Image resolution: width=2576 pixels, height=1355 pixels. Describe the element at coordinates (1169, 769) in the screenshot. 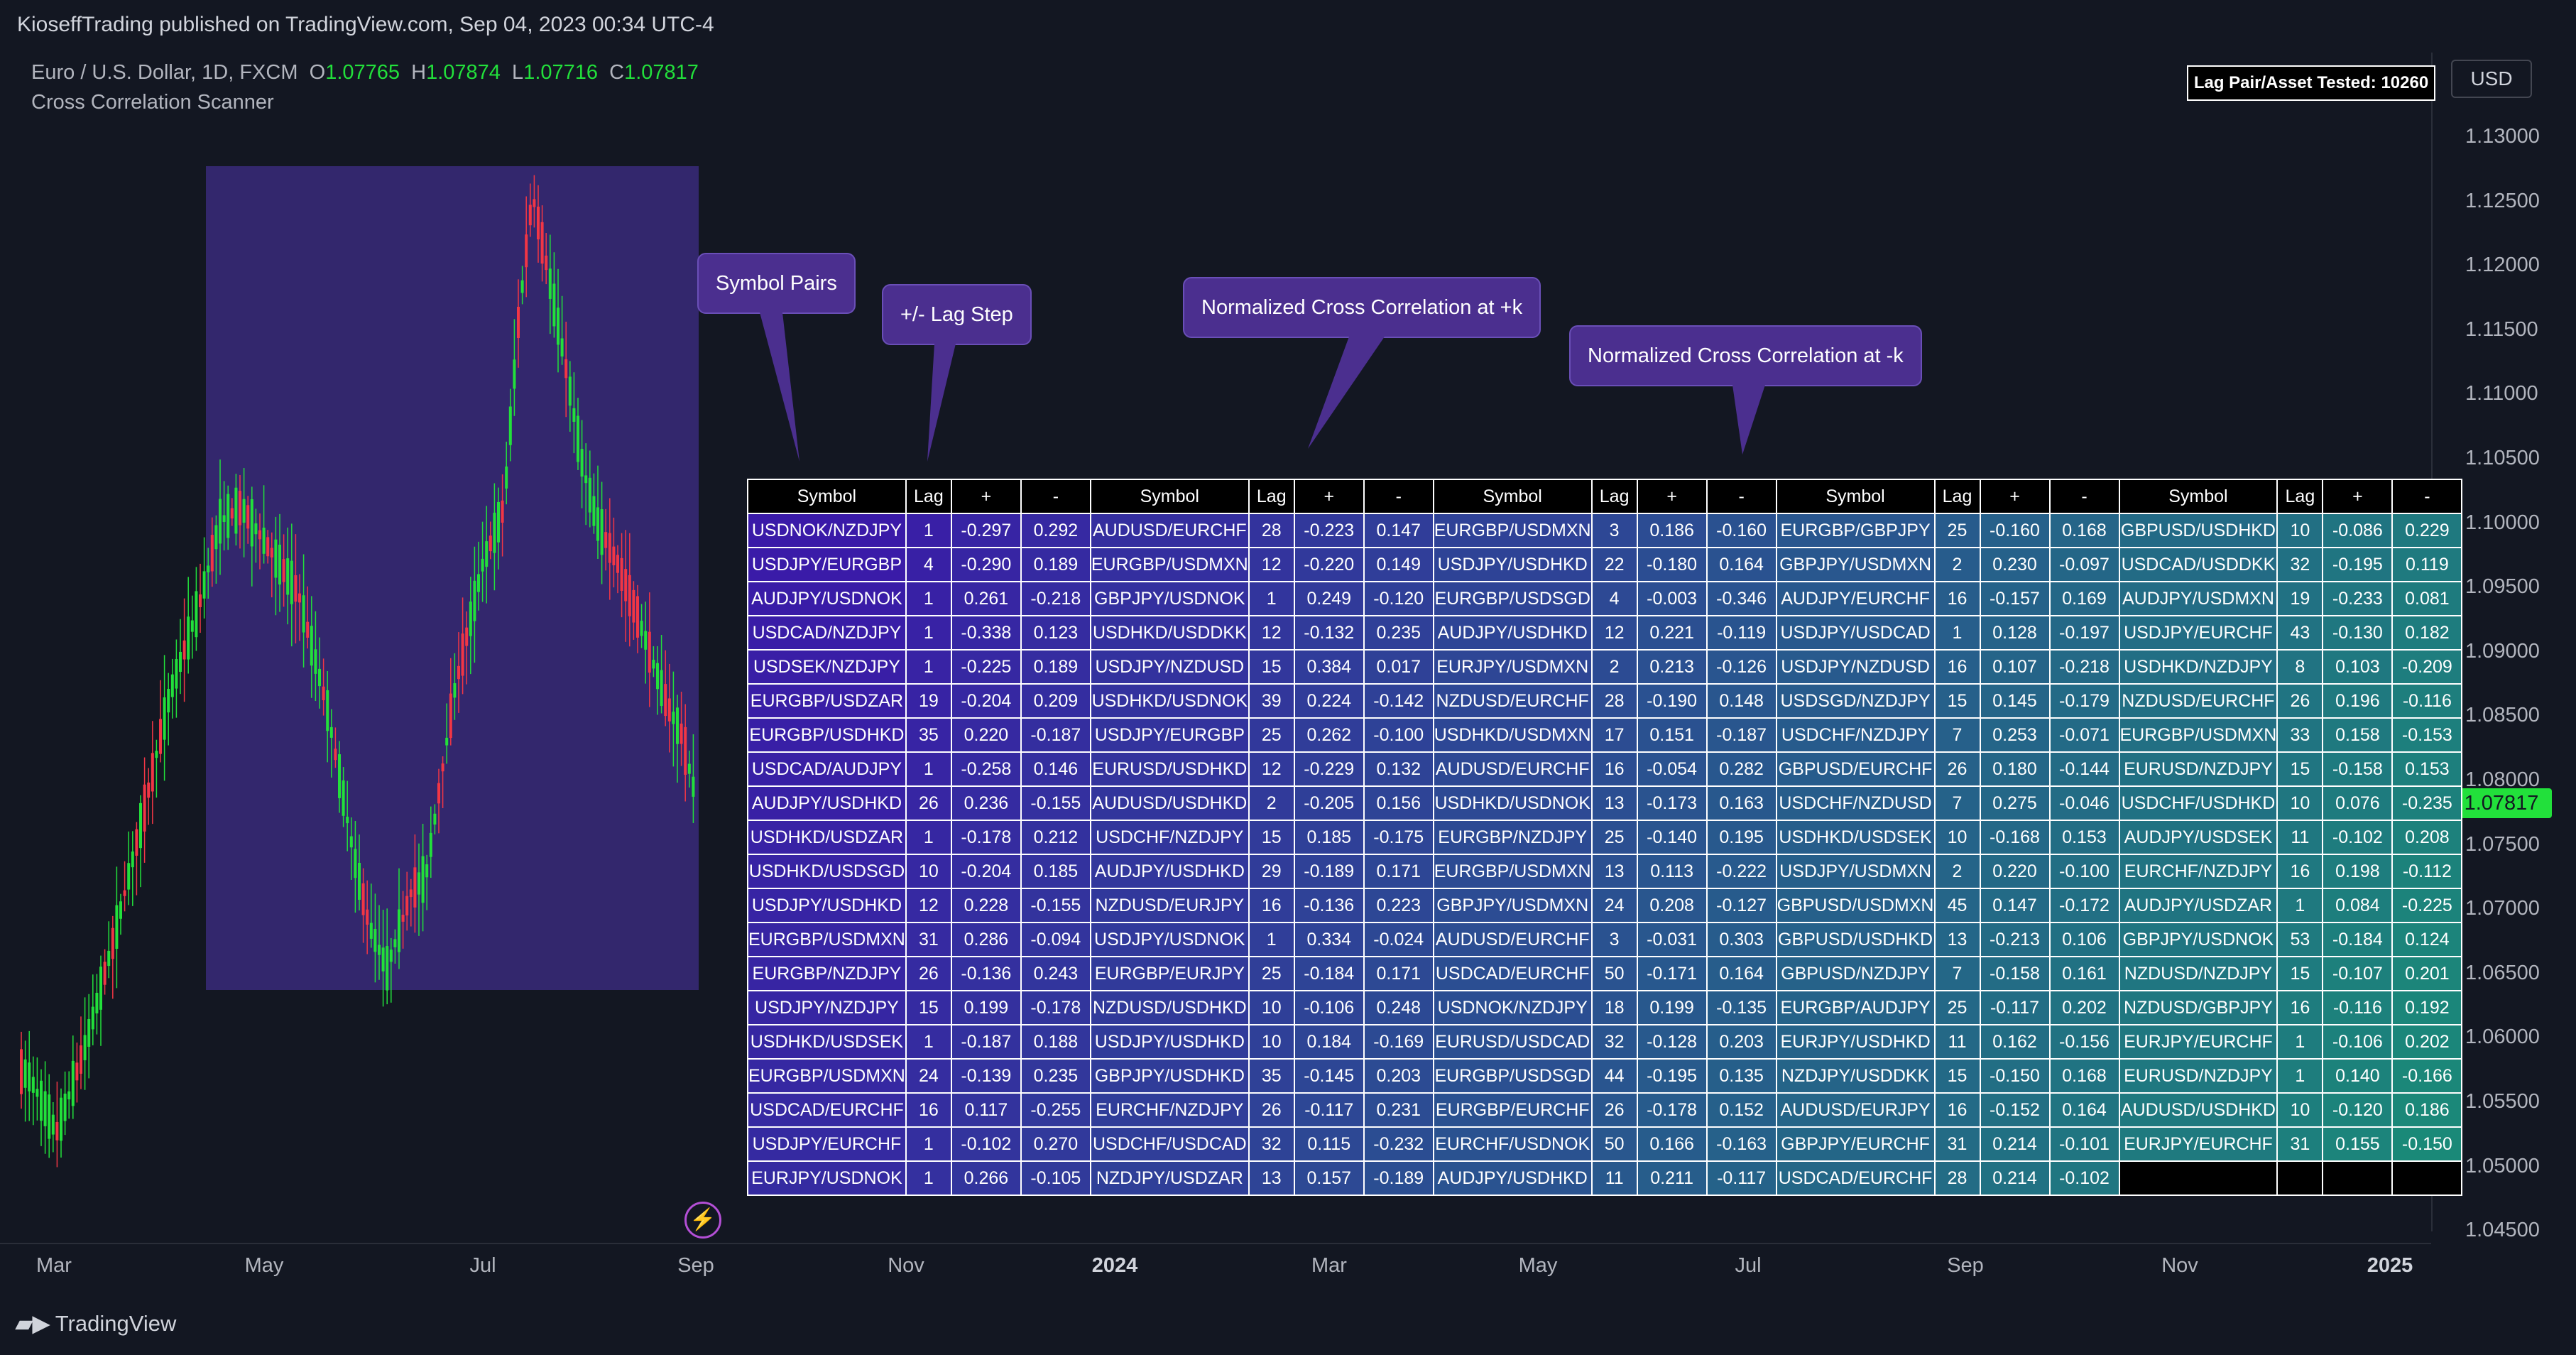

I see `symbol-cell: EURUSD/USDHKD` at that location.